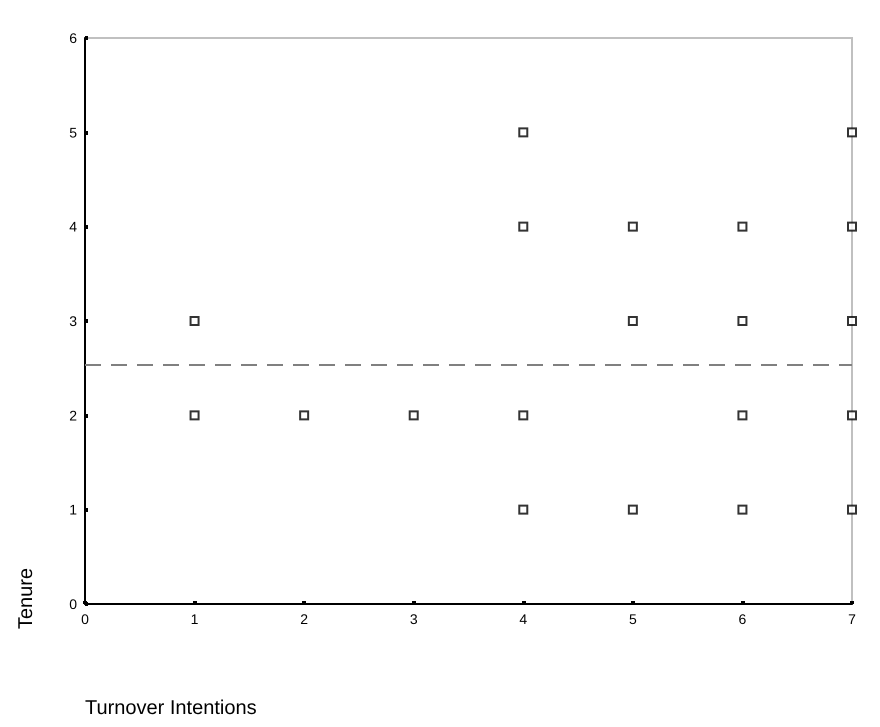 This screenshot has height=727, width=880. Describe the element at coordinates (73, 38) in the screenshot. I see `y-tick-label: 6` at that location.